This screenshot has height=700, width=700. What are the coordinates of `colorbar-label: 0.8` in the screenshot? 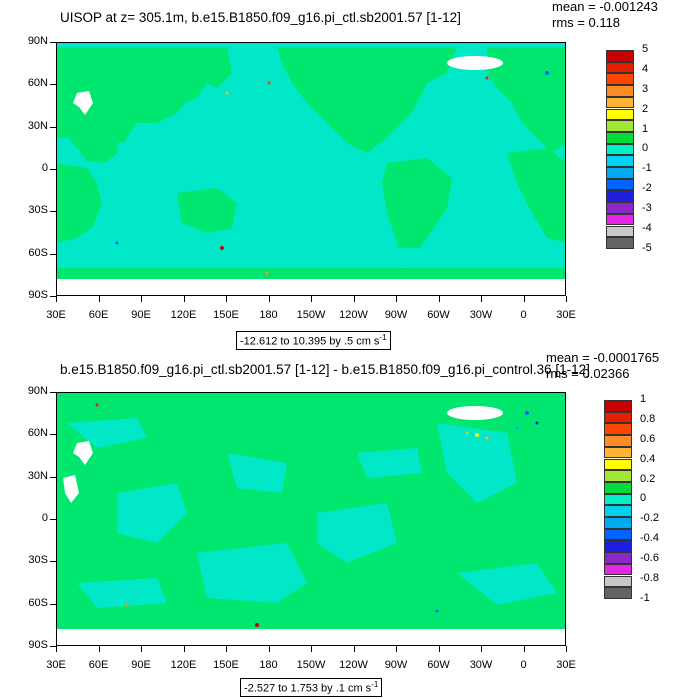 It's located at (648, 418).